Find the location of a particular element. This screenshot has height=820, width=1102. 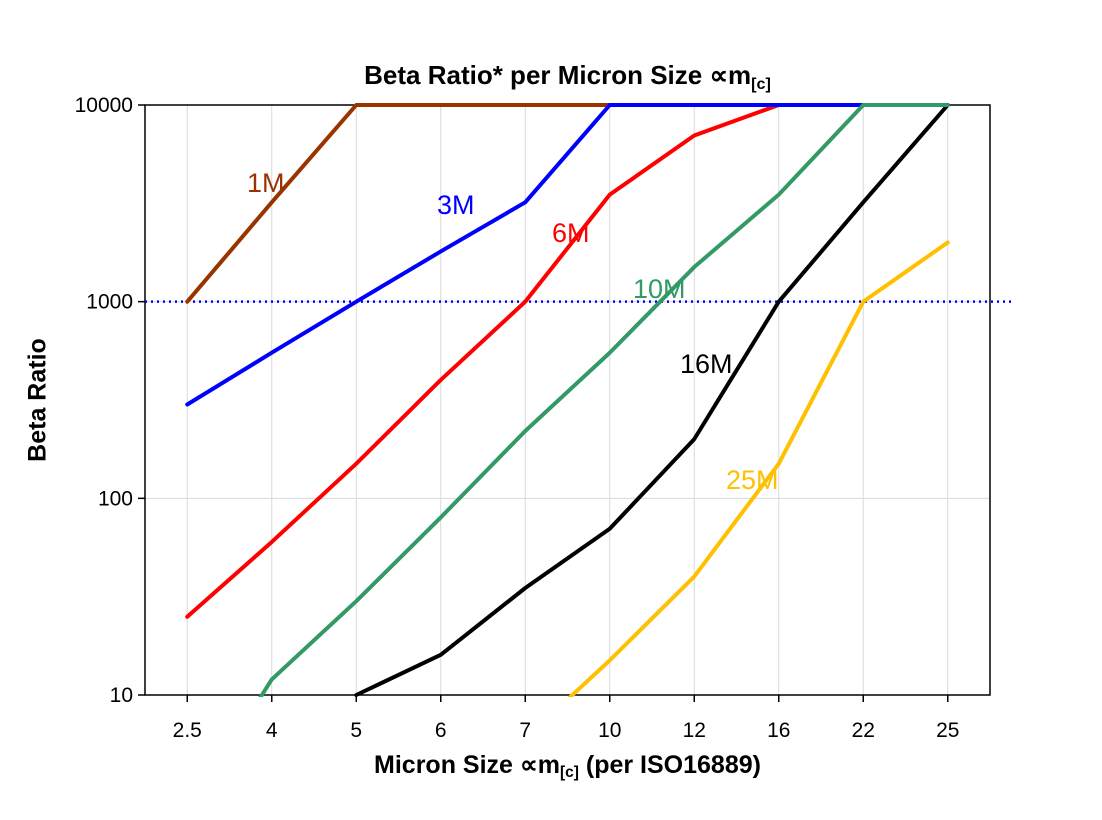

chart-title-subscript: [c] is located at coordinates (761, 83).